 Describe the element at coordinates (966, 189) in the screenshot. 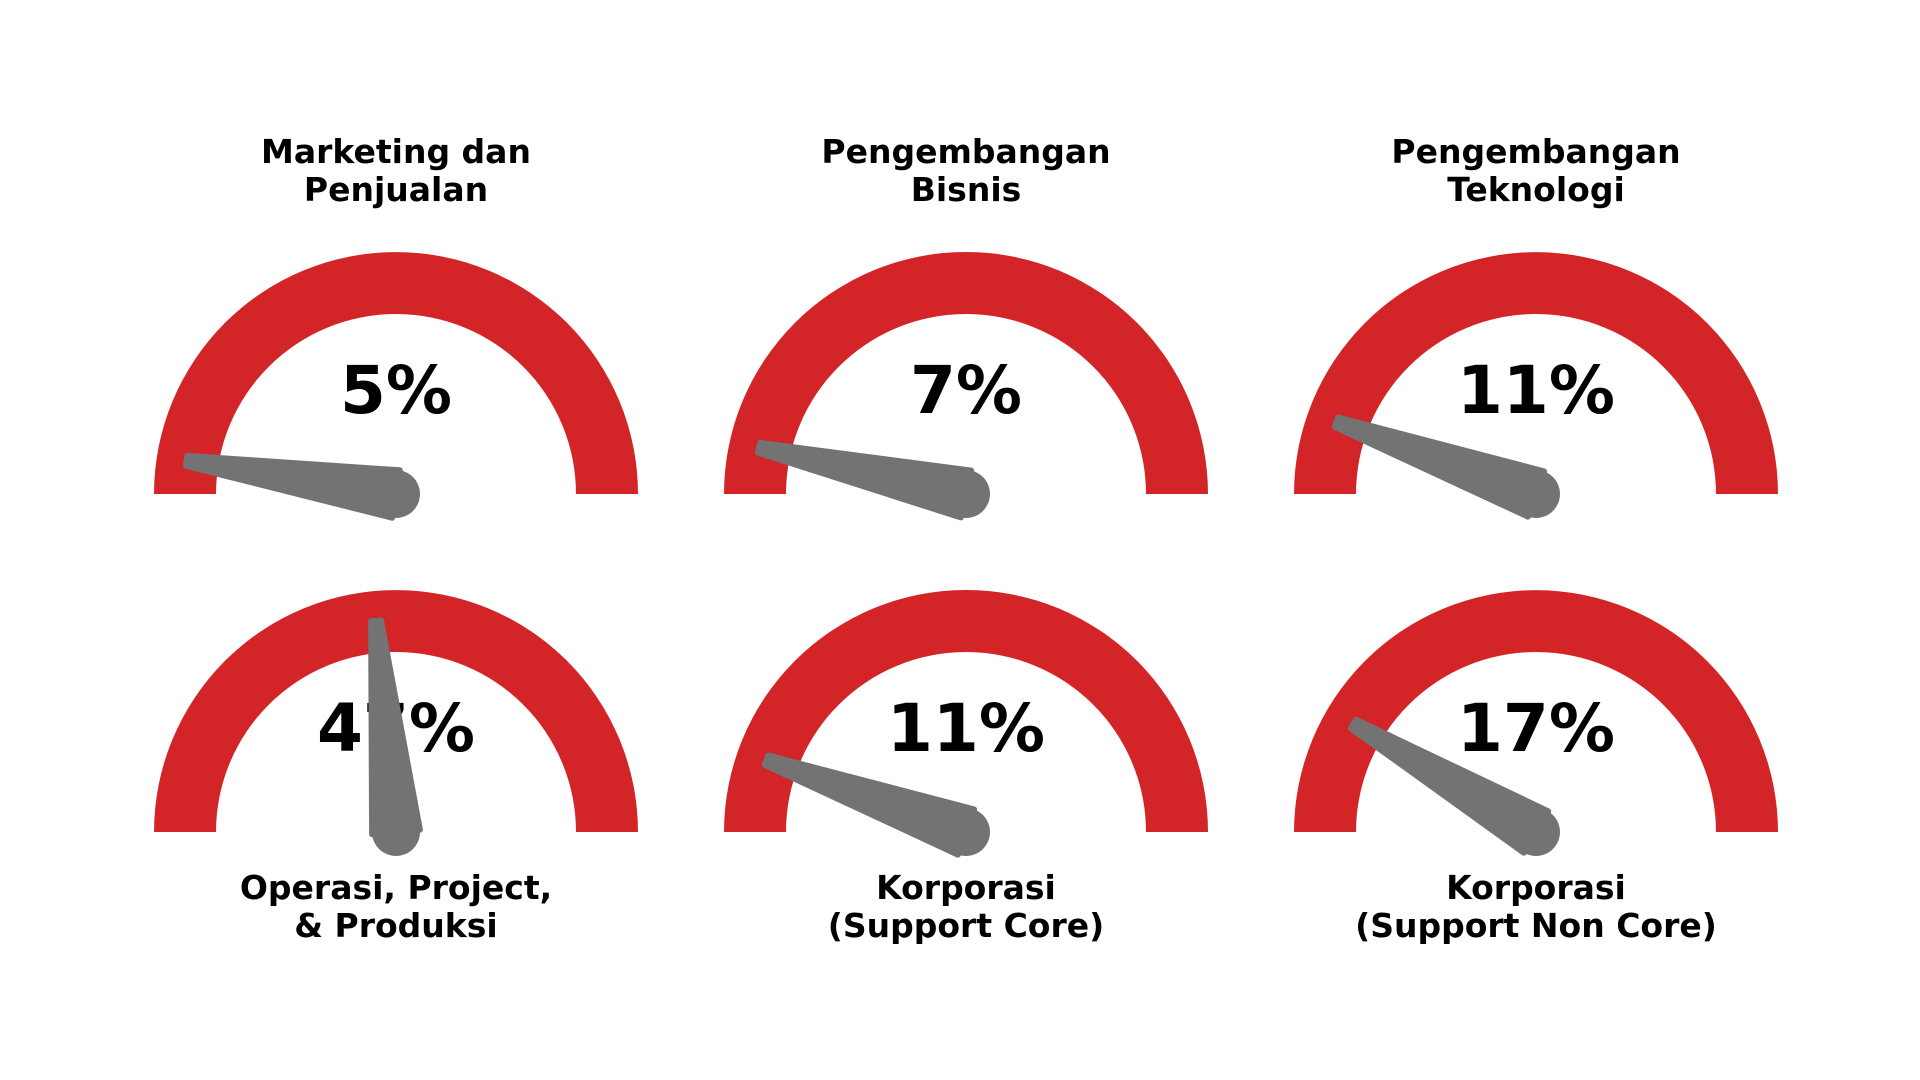

I see `gauge-label-line-2: Bisnis` at that location.